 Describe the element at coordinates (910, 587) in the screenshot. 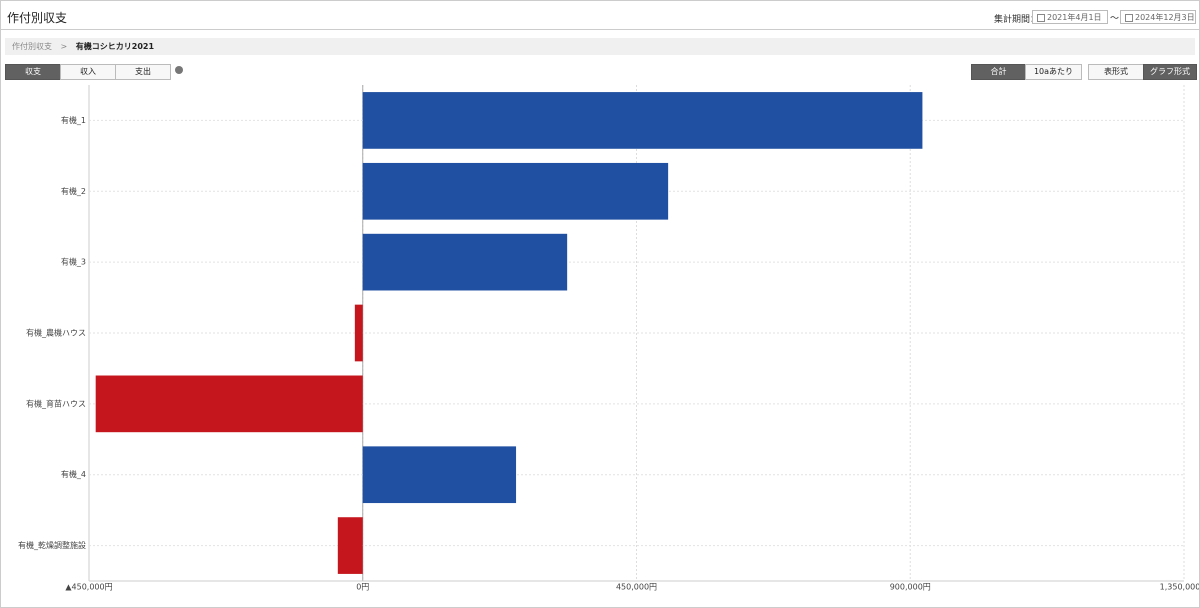

I see `x-tick-label: 900,000円` at that location.